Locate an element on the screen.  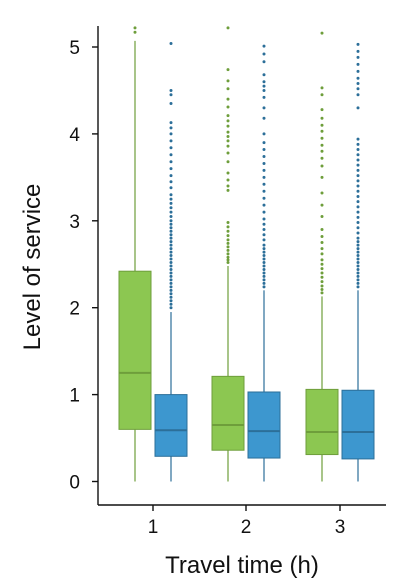
y-tick-label: 5 is located at coordinates (74, 48).